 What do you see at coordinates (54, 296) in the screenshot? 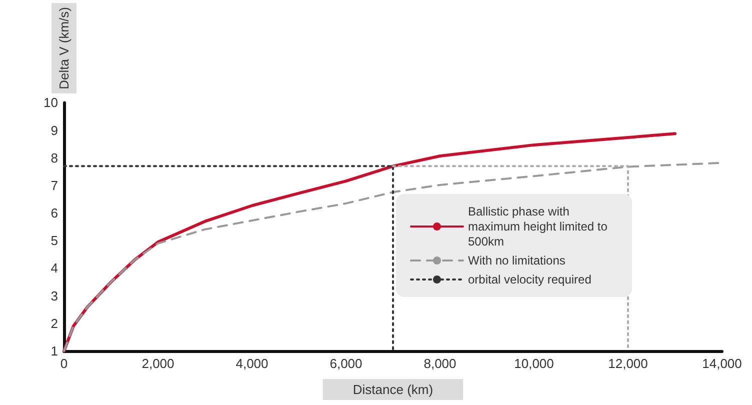
I see `y-tick-label: 3` at bounding box center [54, 296].